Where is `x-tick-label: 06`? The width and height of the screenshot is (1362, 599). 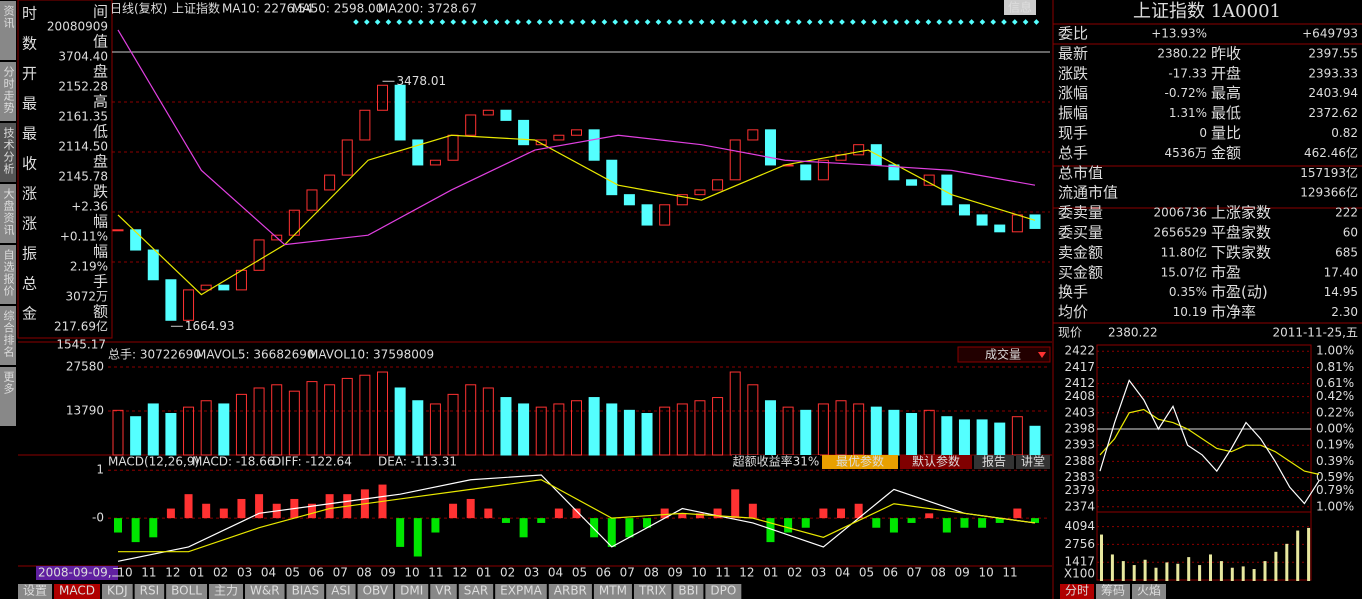 x-tick-label: 06 is located at coordinates (603, 573).